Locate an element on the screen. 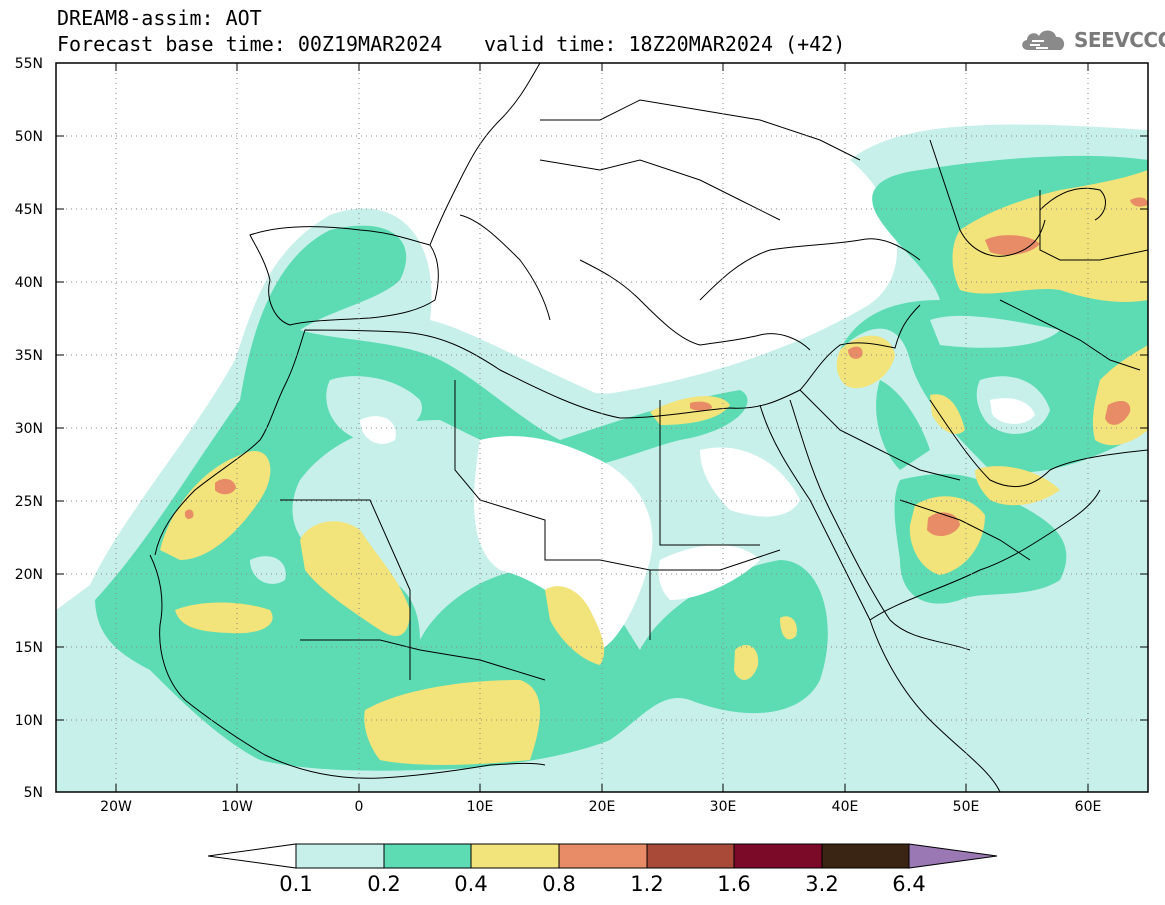 The image size is (1165, 905). egypt-border is located at coordinates (709, 473).